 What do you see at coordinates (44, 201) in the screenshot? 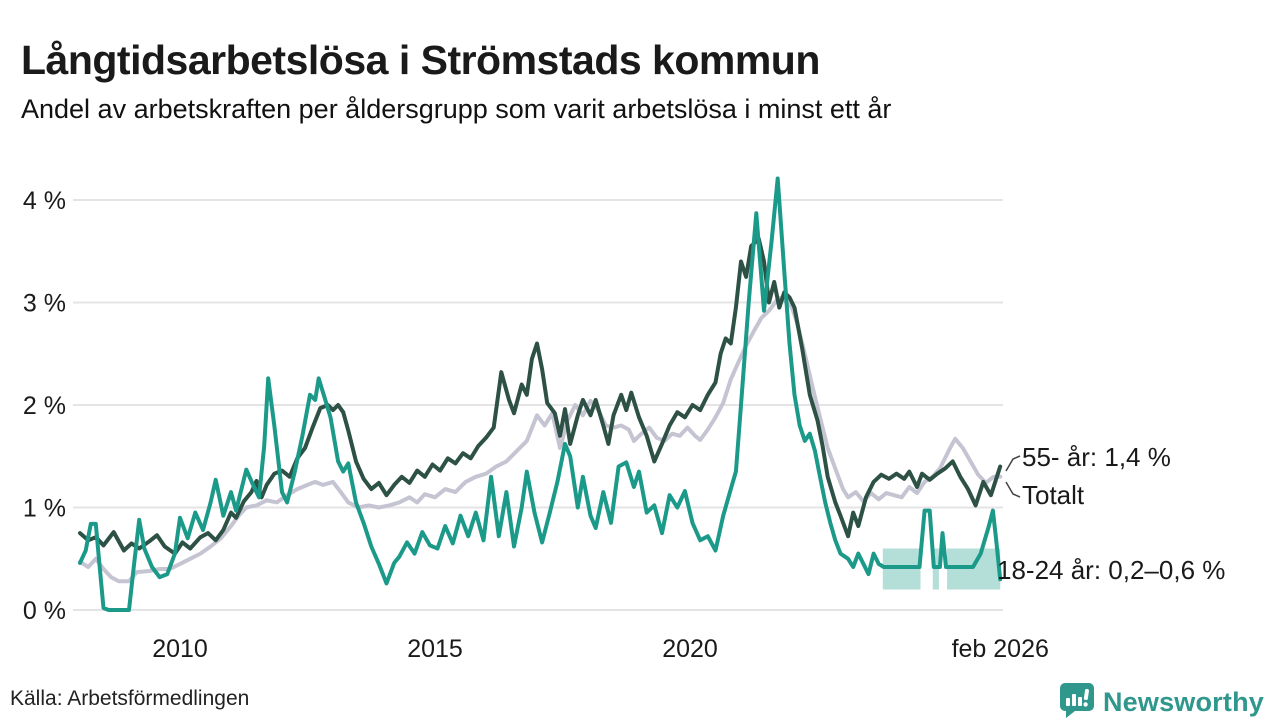
I see `y-tick-label-4: 4 %` at bounding box center [44, 201].